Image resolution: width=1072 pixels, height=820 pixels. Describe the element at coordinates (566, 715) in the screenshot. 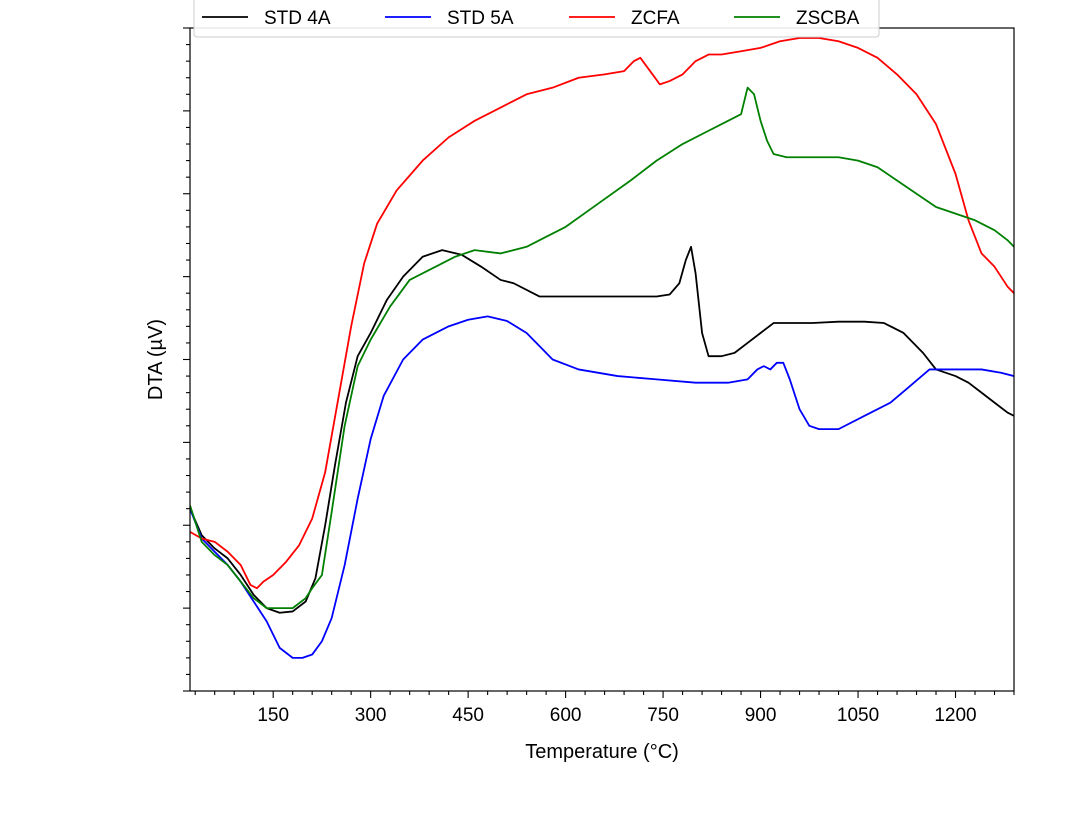

I see `x-tick-label: 600` at that location.